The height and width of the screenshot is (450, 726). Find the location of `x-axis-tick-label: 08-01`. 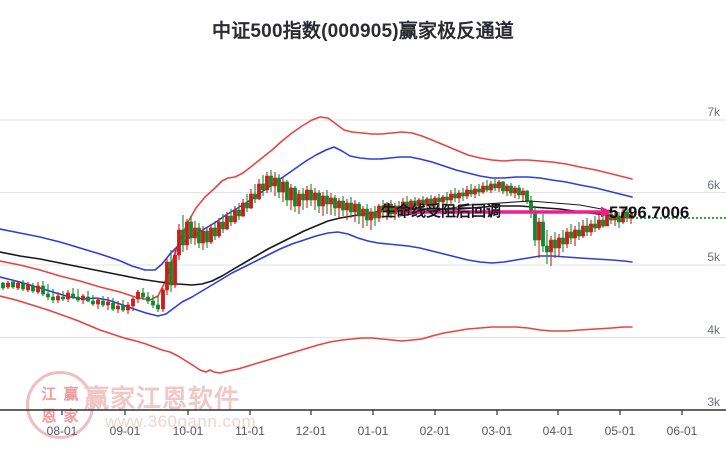

x-axis-tick-label: 08-01 is located at coordinates (62, 431).